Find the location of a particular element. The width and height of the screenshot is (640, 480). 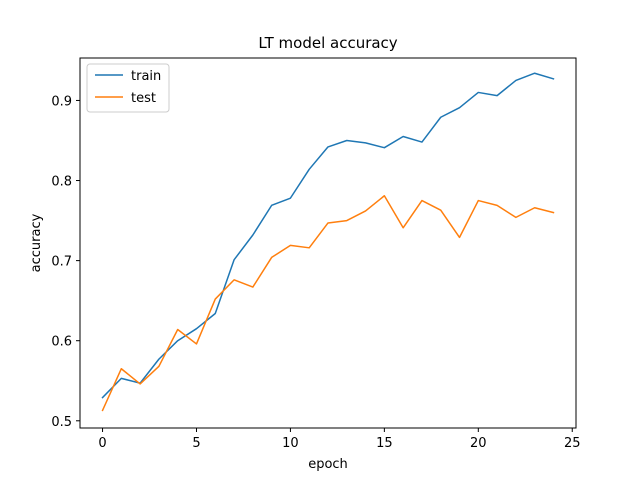

y-tick-label: 0.6 is located at coordinates (61, 342).